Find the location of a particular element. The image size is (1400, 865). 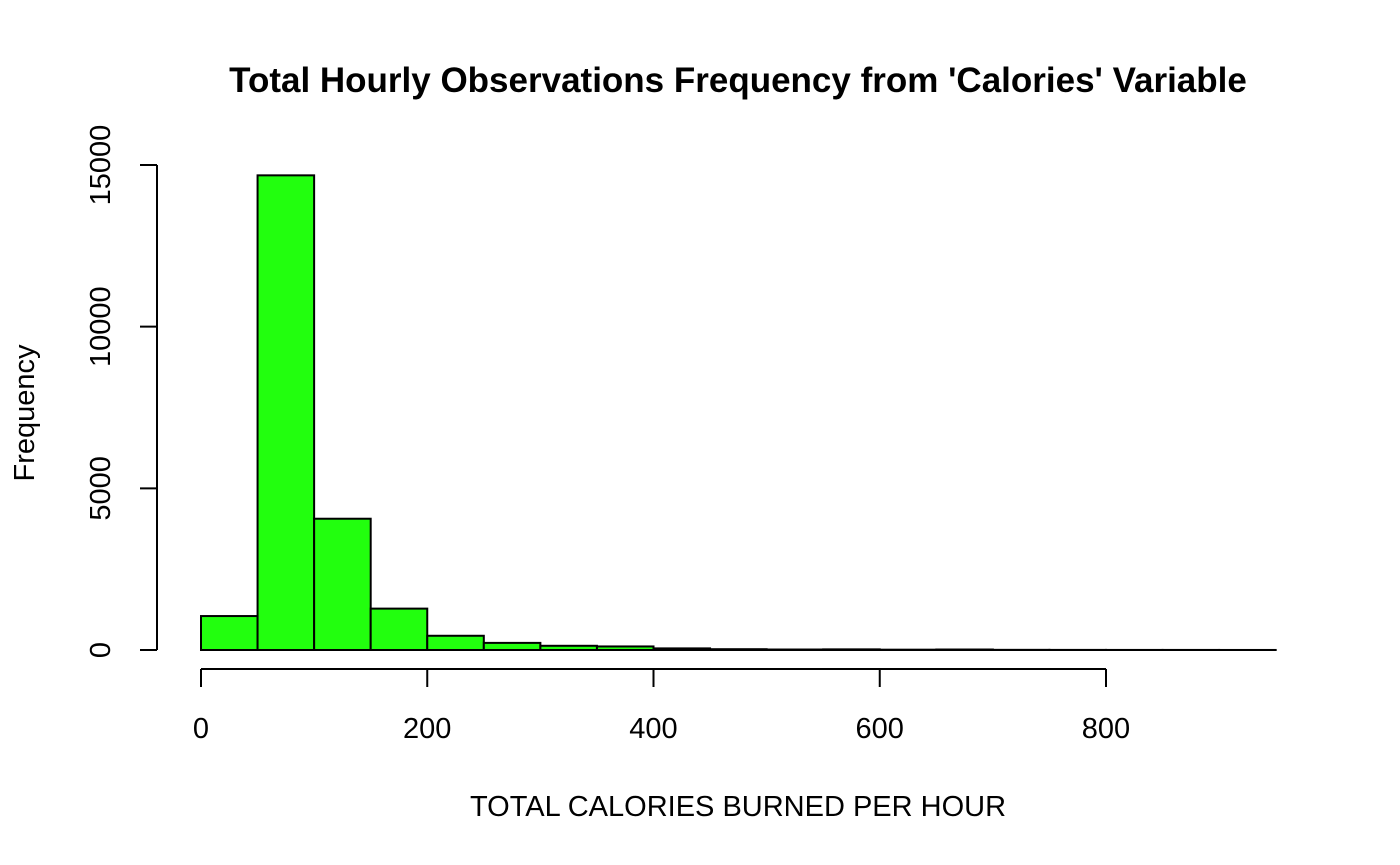

y-axis-label: Frequency is located at coordinates (25, 413).